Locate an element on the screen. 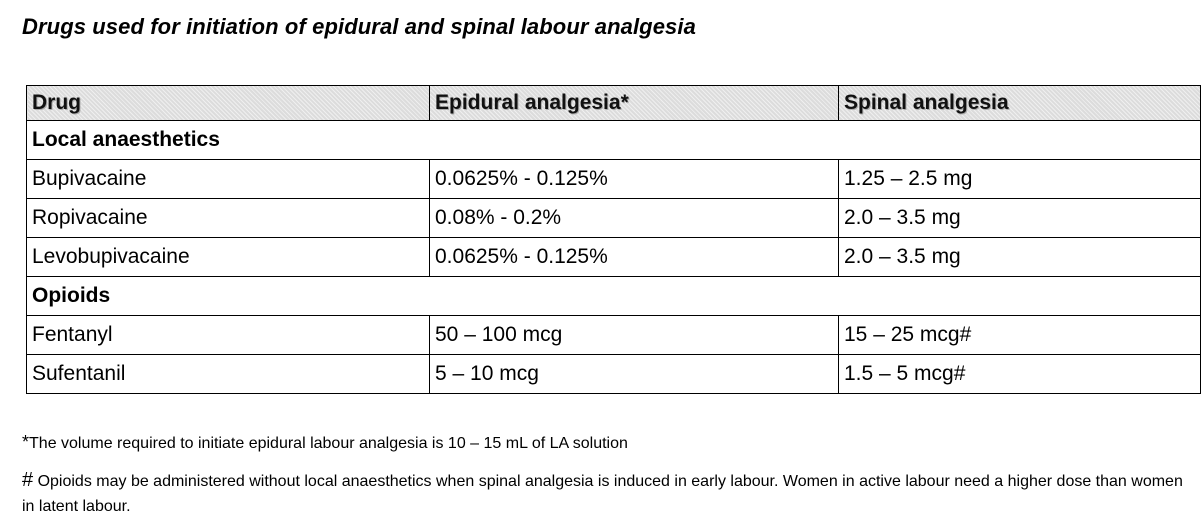  section-label: Local anaesthetics is located at coordinates (613, 140).